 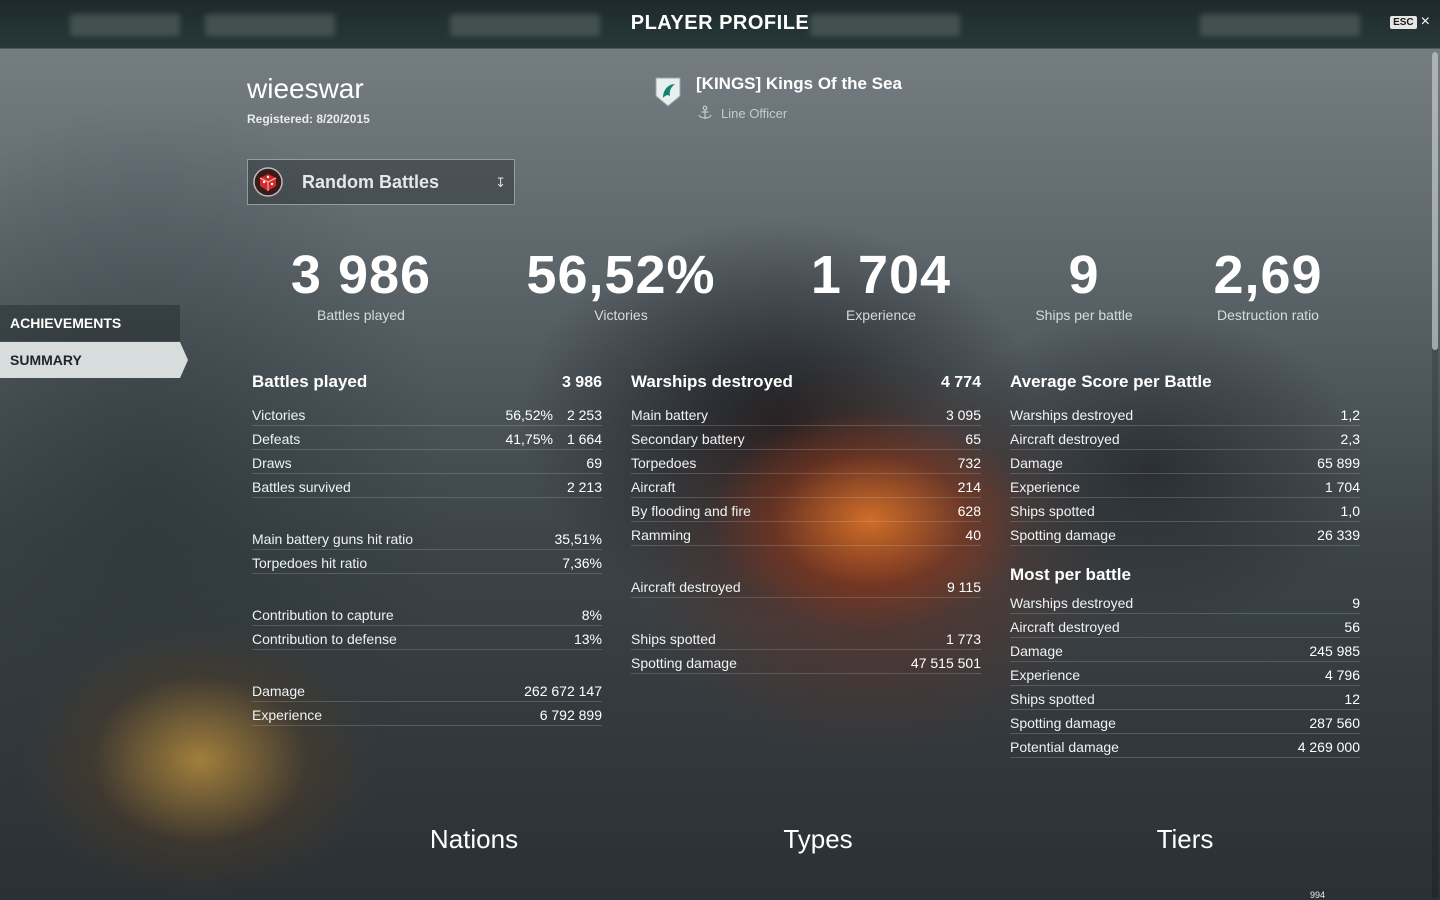 What do you see at coordinates (881, 275) in the screenshot?
I see `summary-value: 1 704` at bounding box center [881, 275].